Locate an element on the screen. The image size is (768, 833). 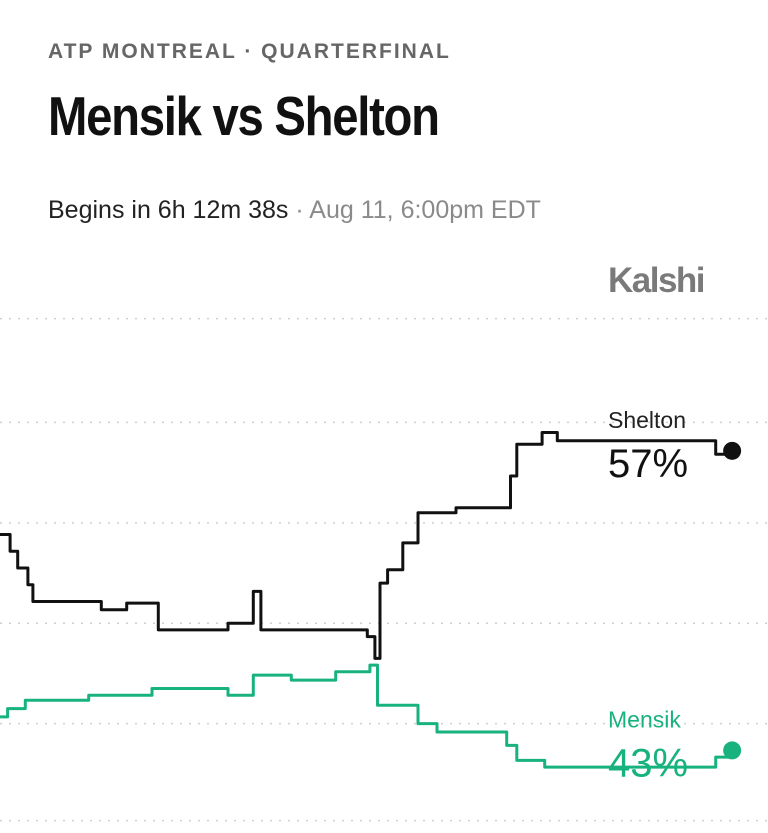
series-percent-shelton: 57% is located at coordinates (648, 464).